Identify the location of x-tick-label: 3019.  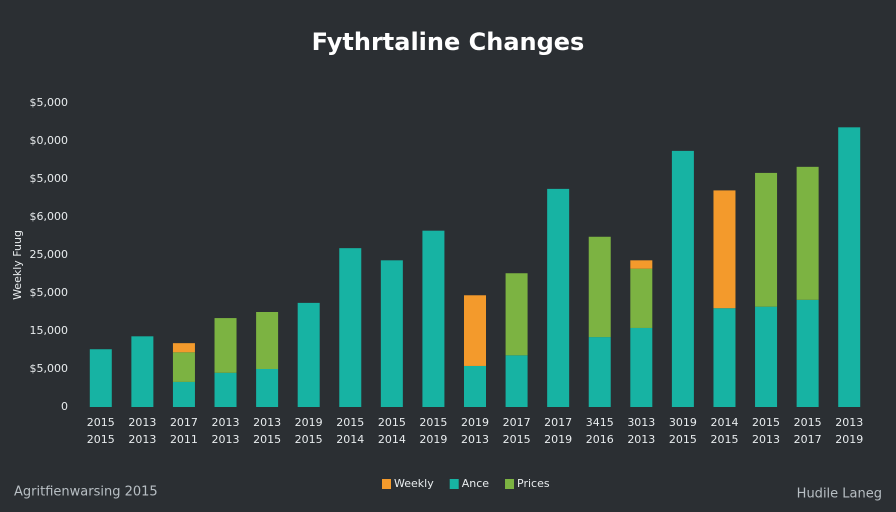
(683, 422).